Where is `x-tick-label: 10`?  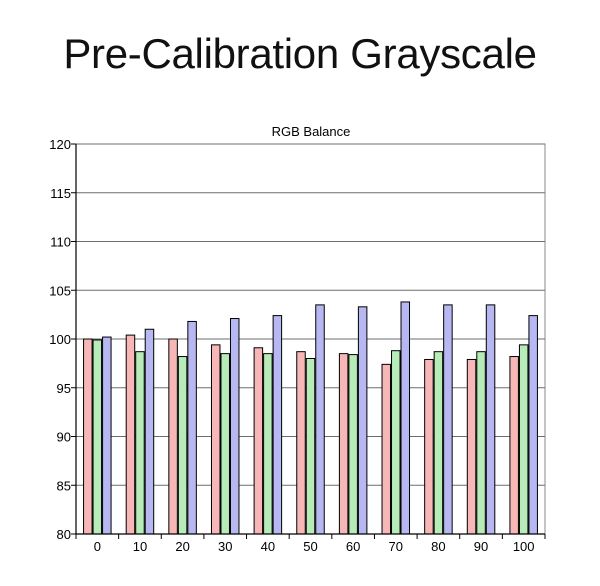 x-tick-label: 10 is located at coordinates (140, 546).